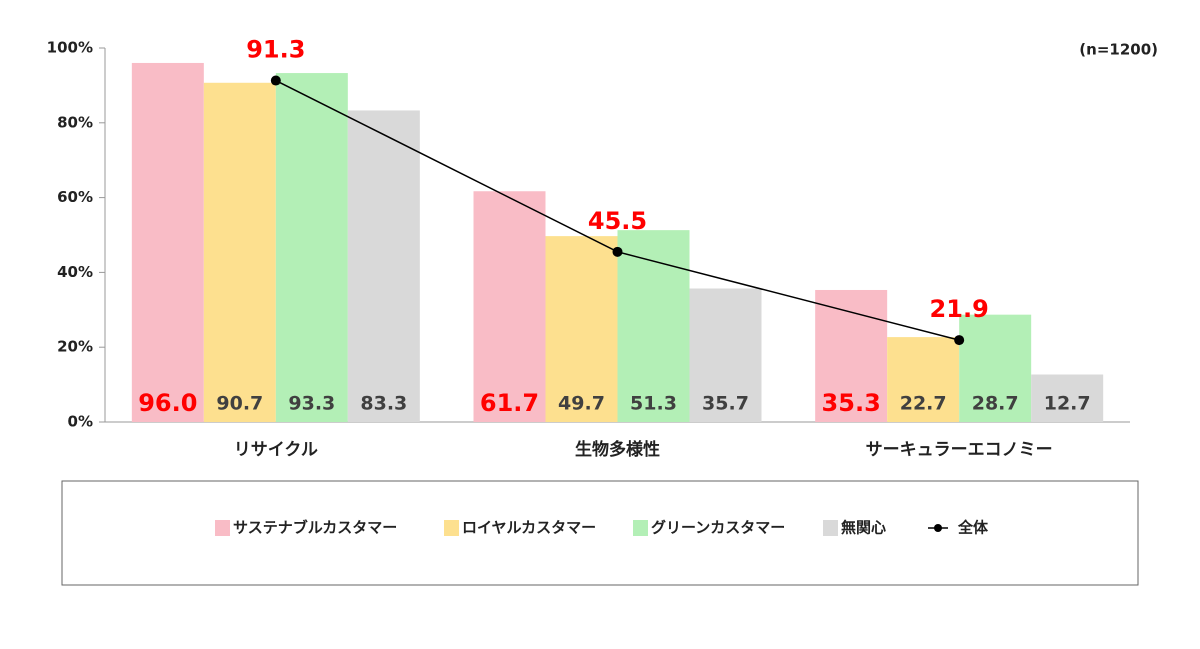 This screenshot has width=1200, height=649. What do you see at coordinates (275, 50) in the screenshot?
I see `line-value-label: 91.3` at bounding box center [275, 50].